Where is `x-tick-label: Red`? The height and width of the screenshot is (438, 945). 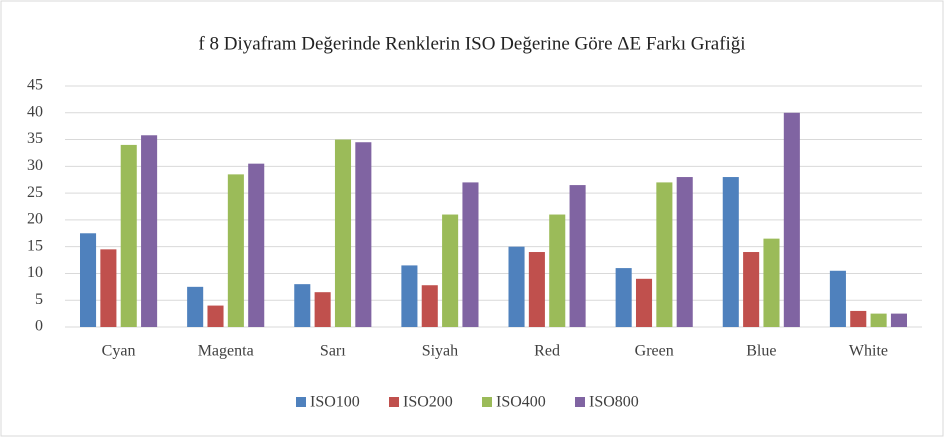 x-tick-label: Red is located at coordinates (547, 351).